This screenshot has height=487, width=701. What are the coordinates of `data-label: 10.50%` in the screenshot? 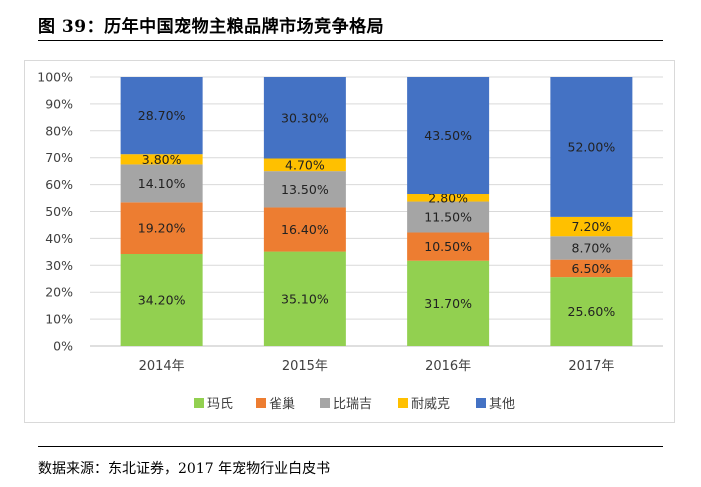 It's located at (448, 246).